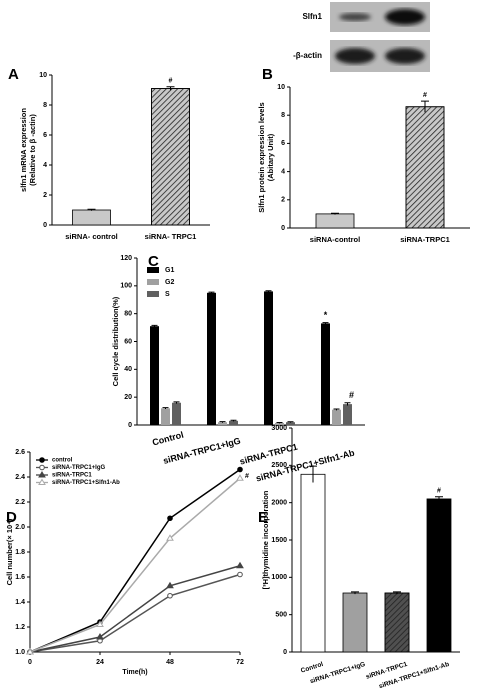 The width and height of the screenshot is (480, 694). What do you see at coordinates (79, 468) in the screenshot?
I see `legend-label: siRNA-TRPC1+IgG` at bounding box center [79, 468].